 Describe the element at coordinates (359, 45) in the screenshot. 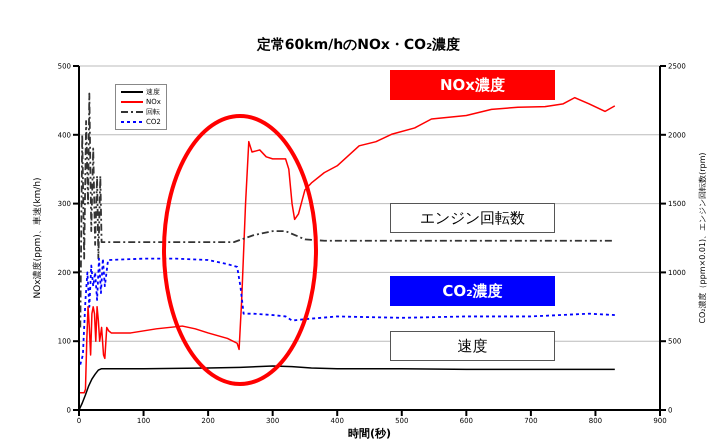

I see `chart-title: 定常60km/hのNOx・CO₂濃度` at that location.